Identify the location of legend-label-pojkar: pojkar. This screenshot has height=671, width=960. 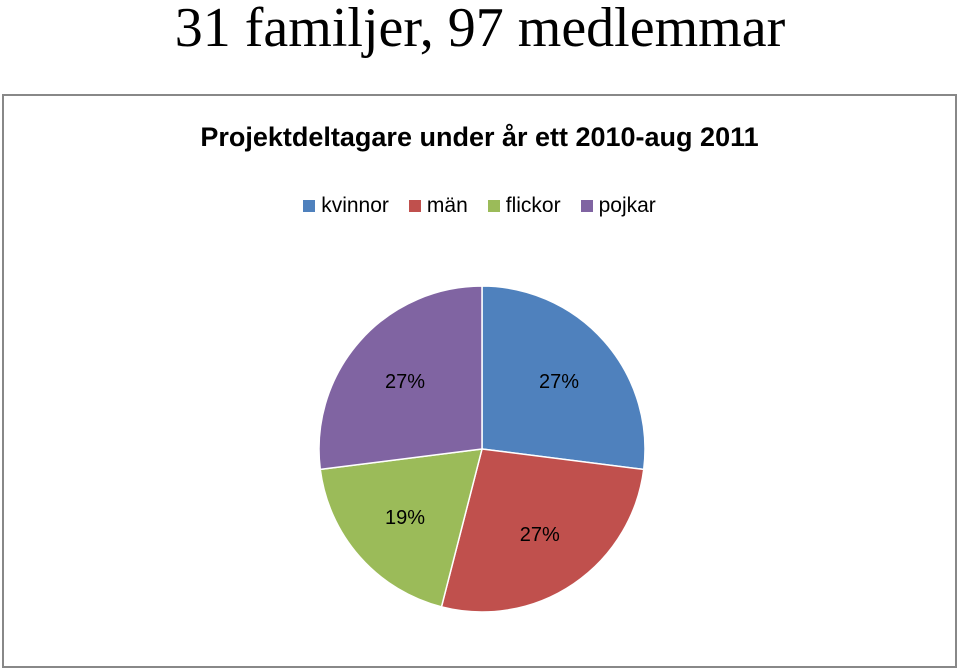
(627, 205).